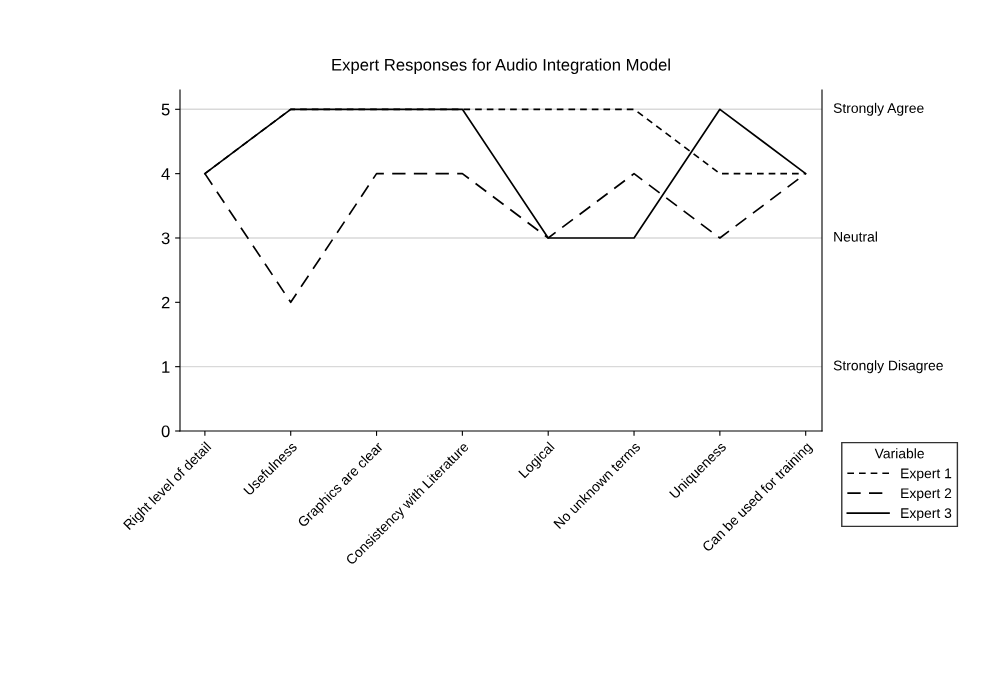  Describe the element at coordinates (165, 302) in the screenshot. I see `y-tick-label: 2` at that location.